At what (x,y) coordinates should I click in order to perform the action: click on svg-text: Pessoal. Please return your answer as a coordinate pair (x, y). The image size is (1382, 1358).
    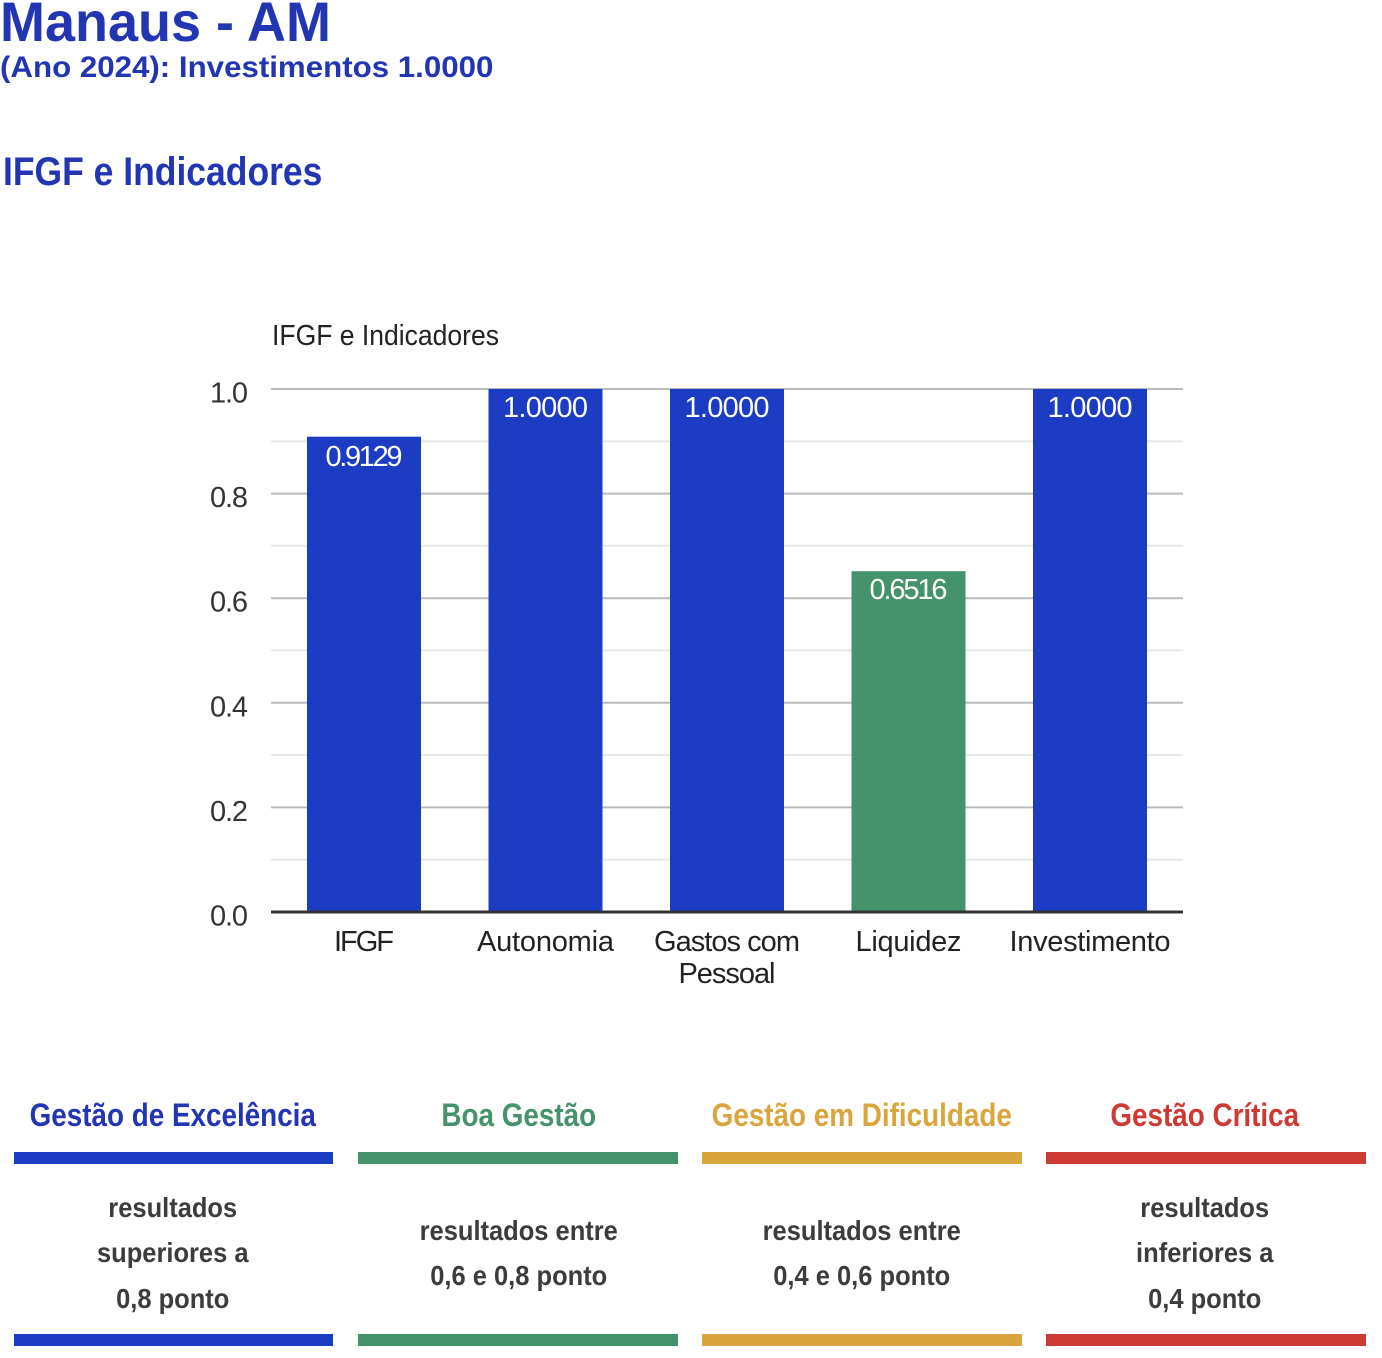
    Looking at the image, I should click on (727, 974).